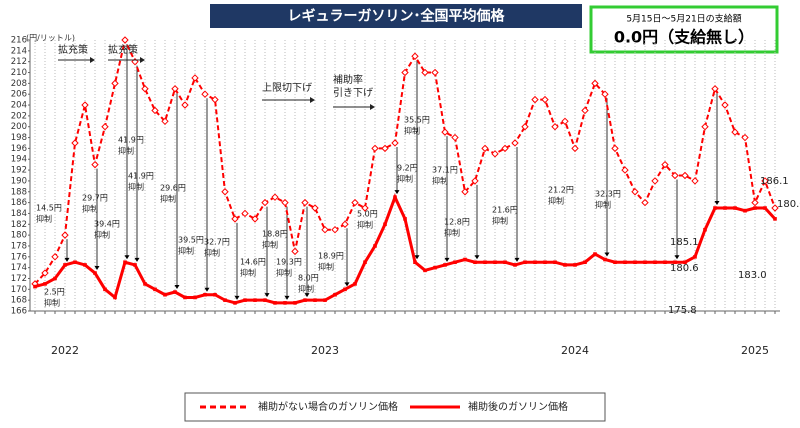  I want to click on reduction-label: 35.5円, so click(417, 120).